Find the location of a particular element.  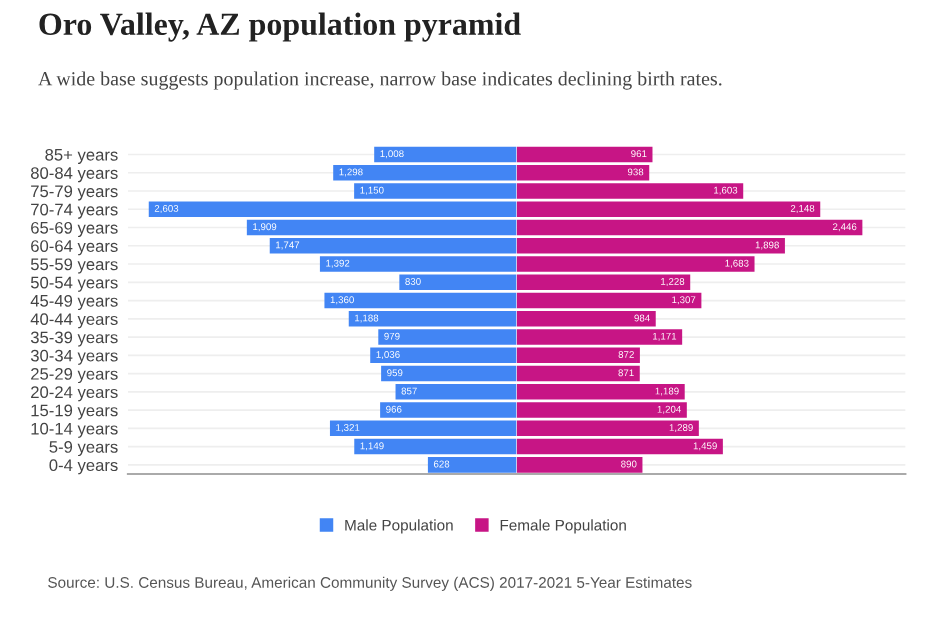

y-tick-label: 65-69 years is located at coordinates (74, 229).